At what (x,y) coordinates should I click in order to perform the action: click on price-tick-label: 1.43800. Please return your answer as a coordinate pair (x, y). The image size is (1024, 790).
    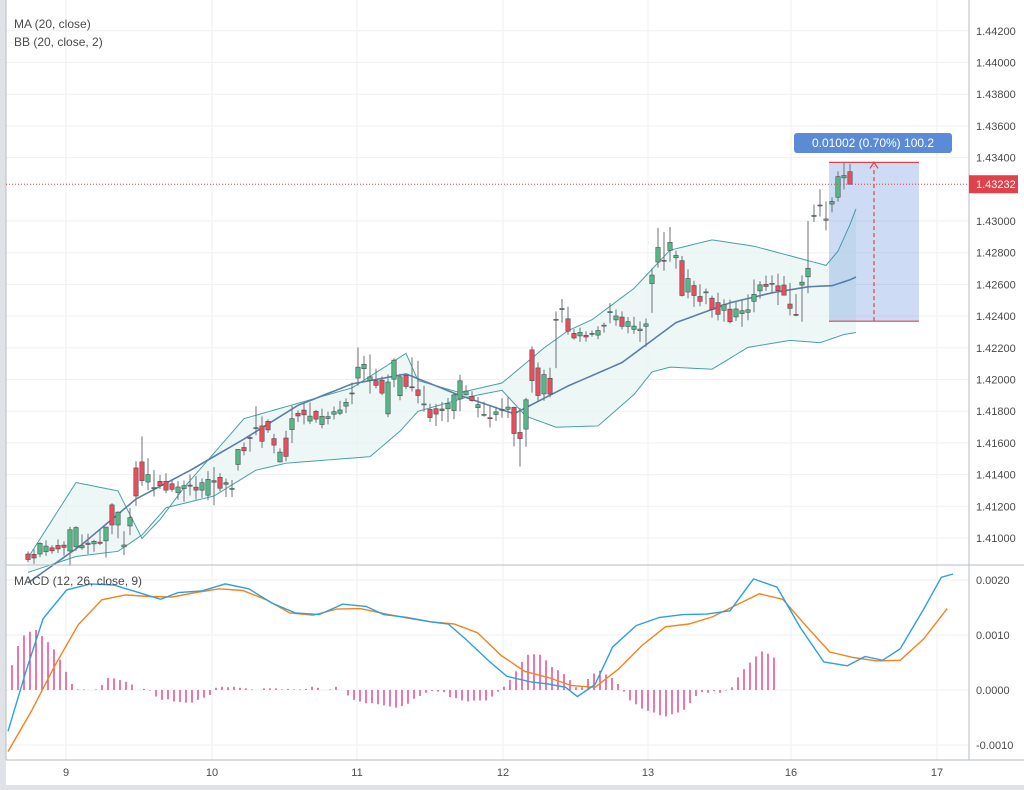
    Looking at the image, I should click on (996, 95).